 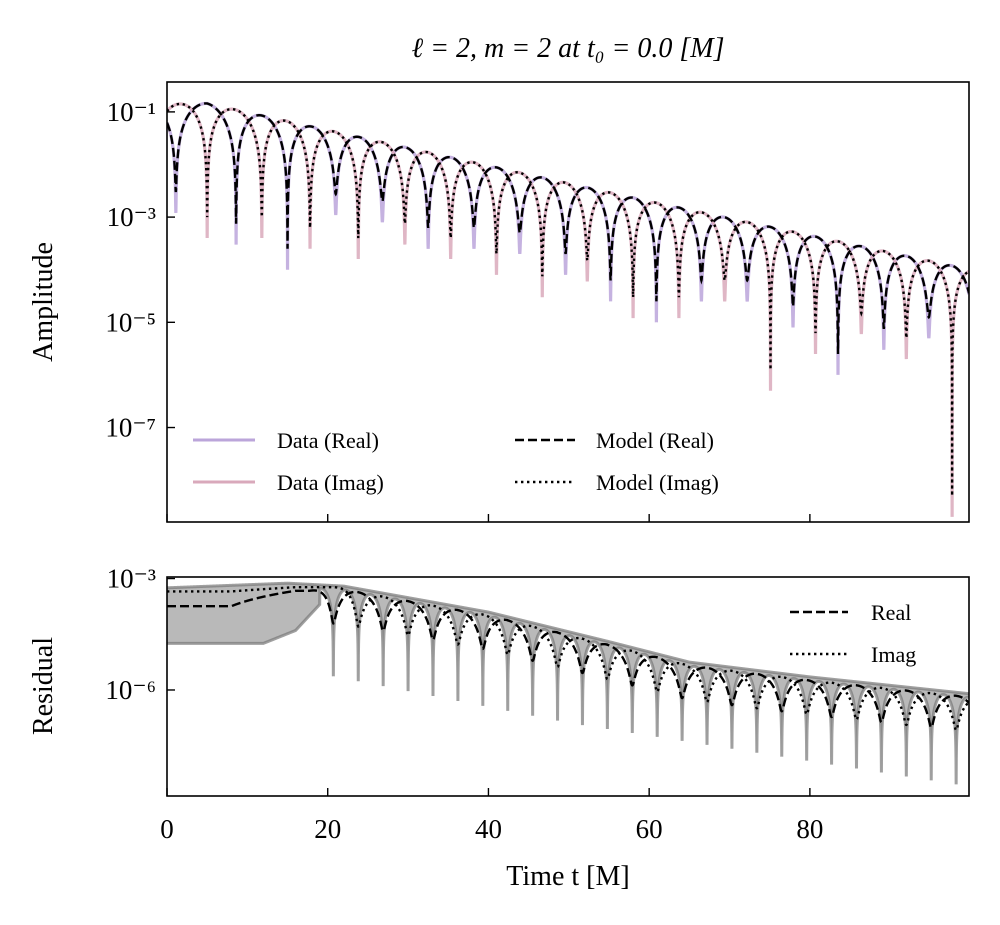 What do you see at coordinates (567, 876) in the screenshot?
I see `x-axis-label: Time t [M]` at bounding box center [567, 876].